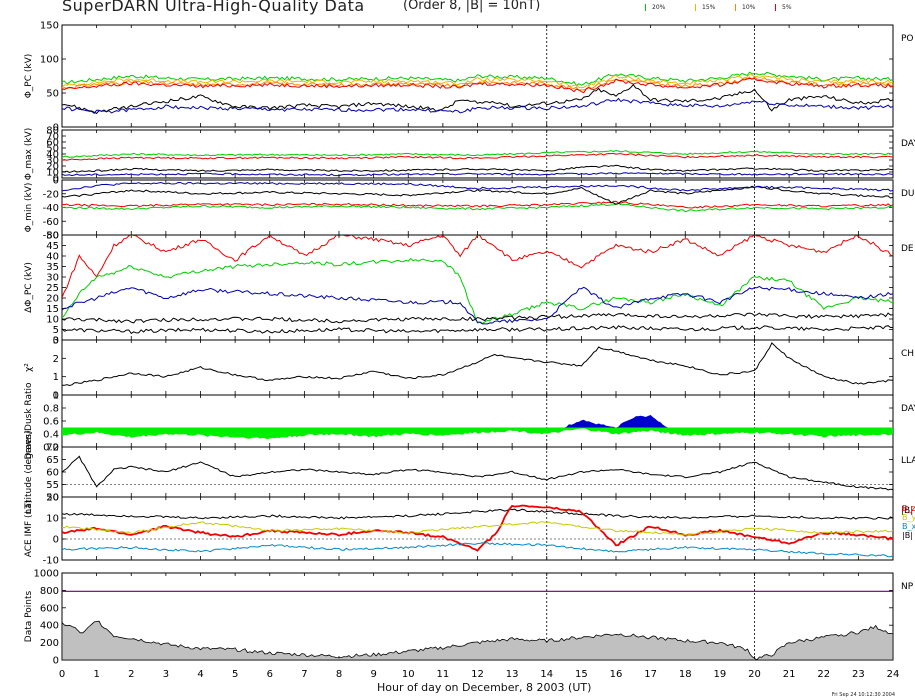 The width and height of the screenshot is (915, 700). I want to click on y-tick-label: 30, so click(52, 161).